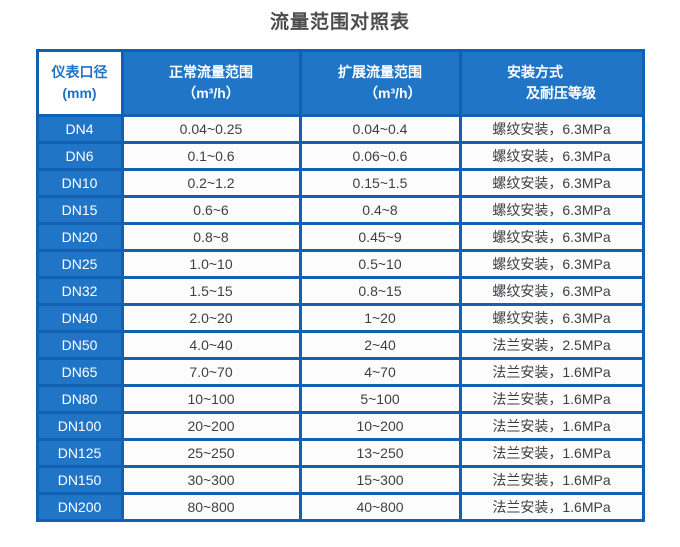 This screenshot has height=547, width=680. What do you see at coordinates (535, 72) in the screenshot?
I see `header-install-method-label: 安装方式` at bounding box center [535, 72].